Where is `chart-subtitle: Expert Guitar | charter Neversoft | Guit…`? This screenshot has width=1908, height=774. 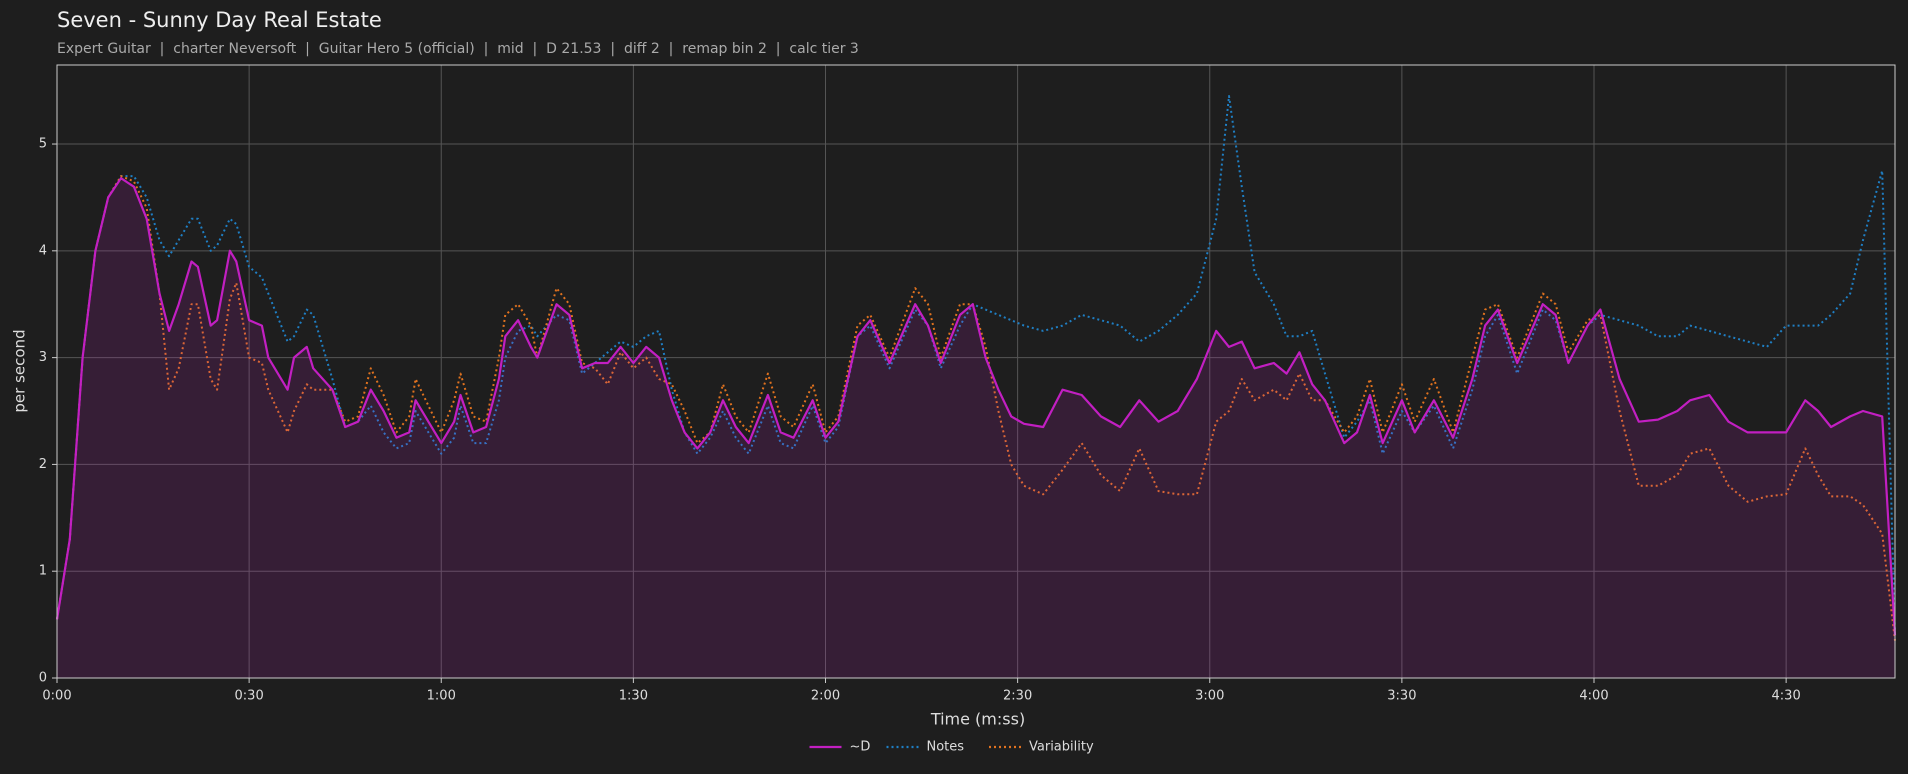
chart-subtitle: Expert Guitar | charter Neversoft | Guit… is located at coordinates (458, 49).